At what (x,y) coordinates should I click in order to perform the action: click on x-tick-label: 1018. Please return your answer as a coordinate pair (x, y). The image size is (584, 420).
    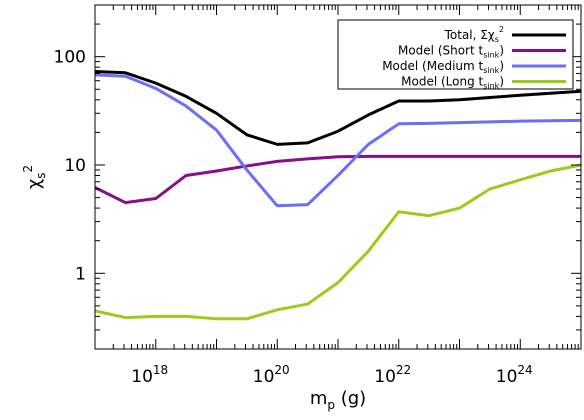
    Looking at the image, I should click on (149, 375).